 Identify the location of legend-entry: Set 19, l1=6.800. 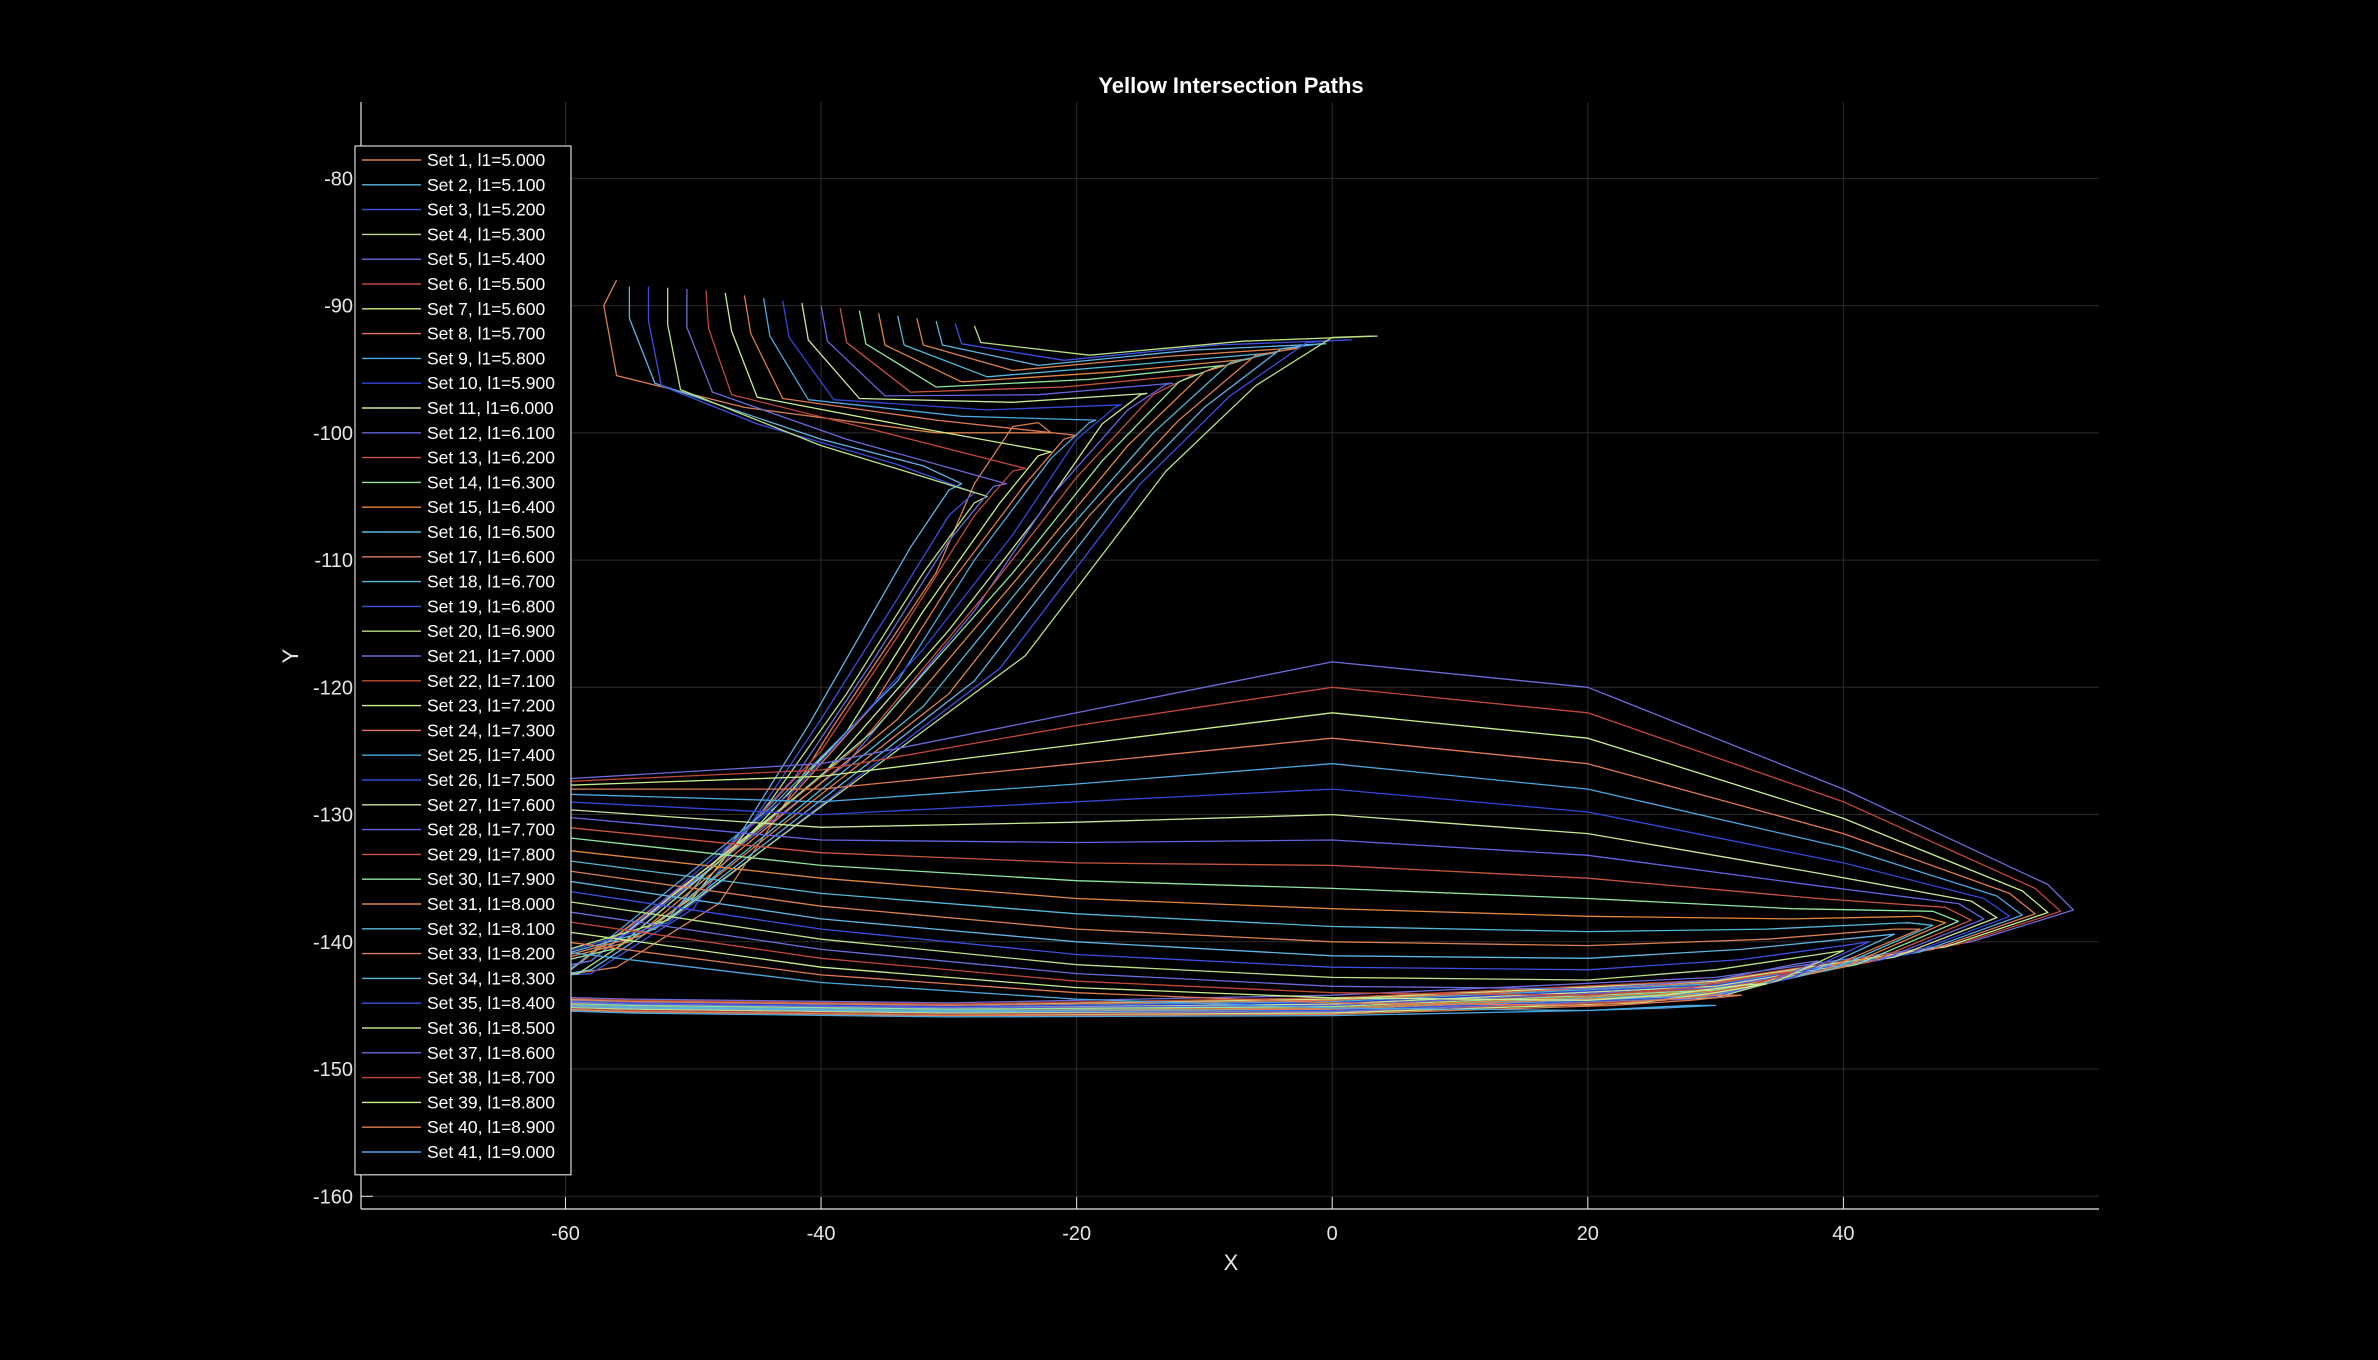
(491, 606).